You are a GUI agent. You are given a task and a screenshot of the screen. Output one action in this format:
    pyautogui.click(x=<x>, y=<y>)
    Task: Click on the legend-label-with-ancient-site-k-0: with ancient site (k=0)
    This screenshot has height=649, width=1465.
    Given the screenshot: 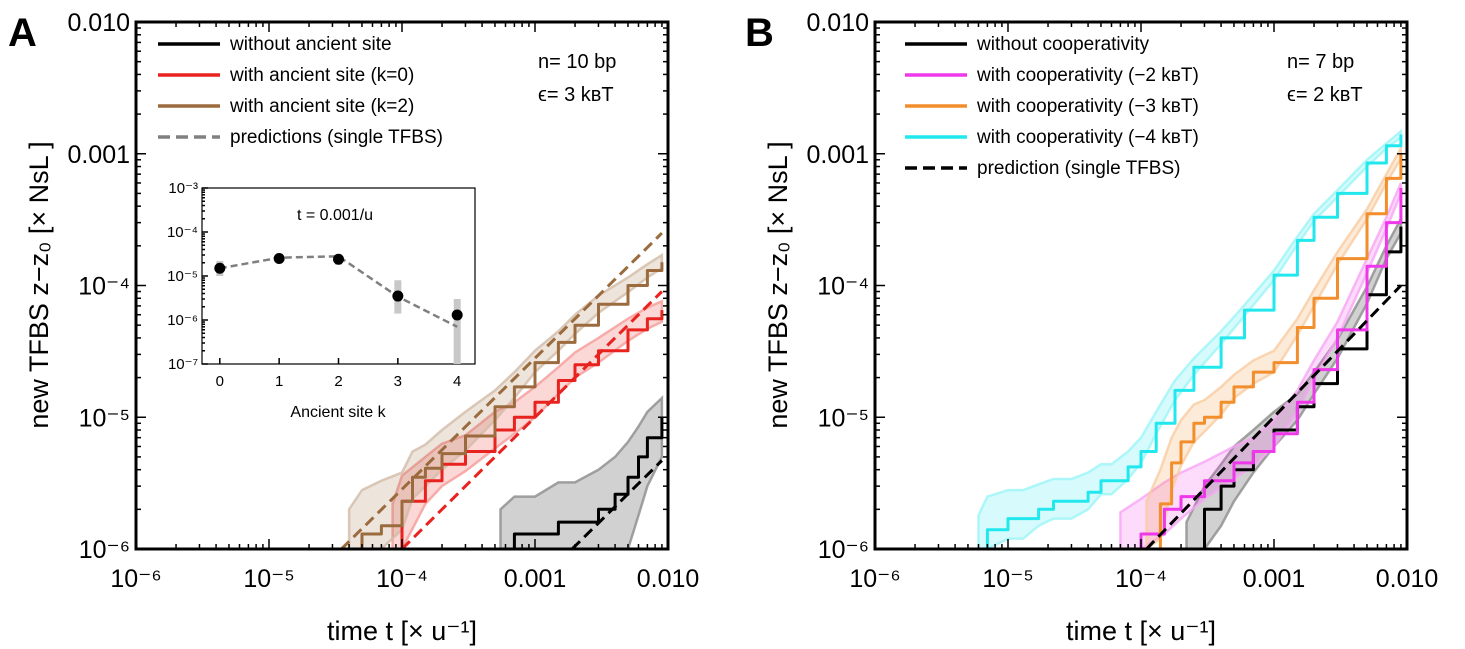 What is the action you would take?
    pyautogui.click(x=321, y=75)
    